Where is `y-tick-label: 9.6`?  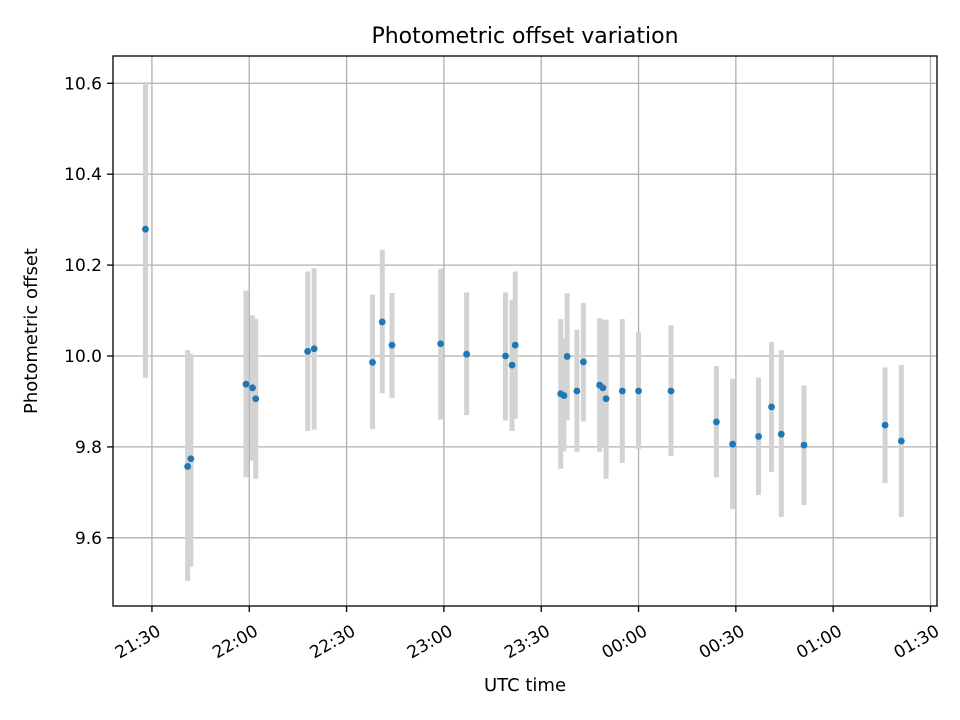 y-tick-label: 9.6 is located at coordinates (88, 539).